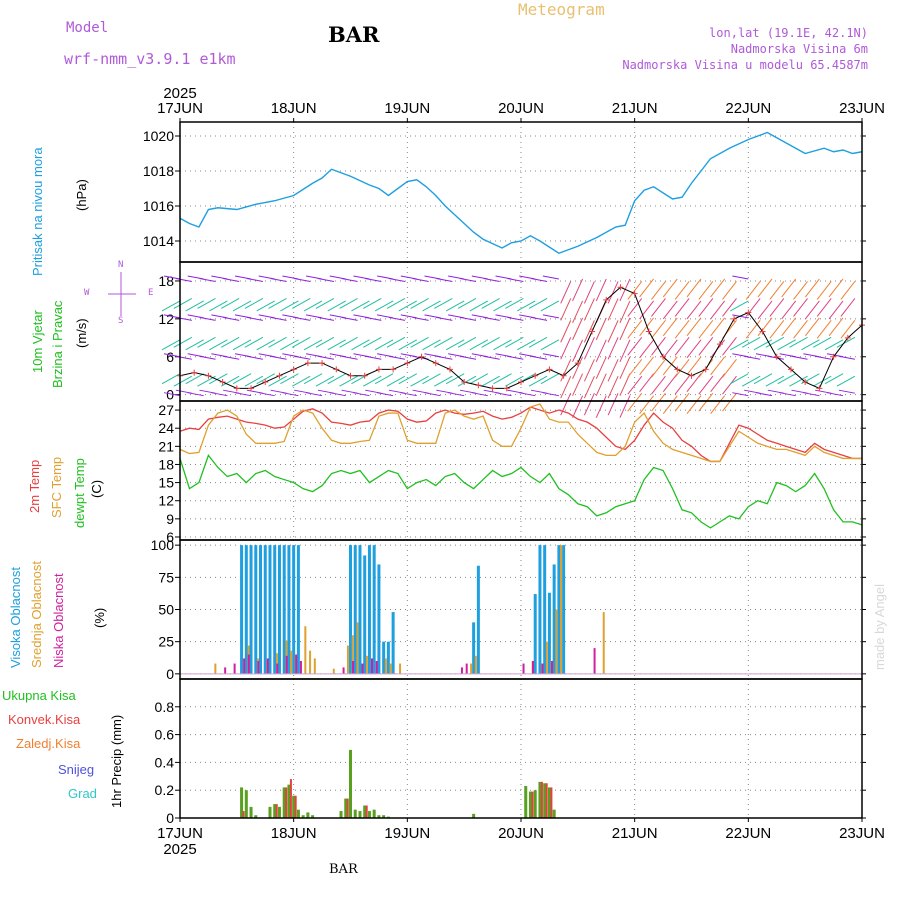 Image resolution: width=900 pixels, height=900 pixels. Describe the element at coordinates (561, 9) in the screenshot. I see `page-title: Meteogram` at that location.